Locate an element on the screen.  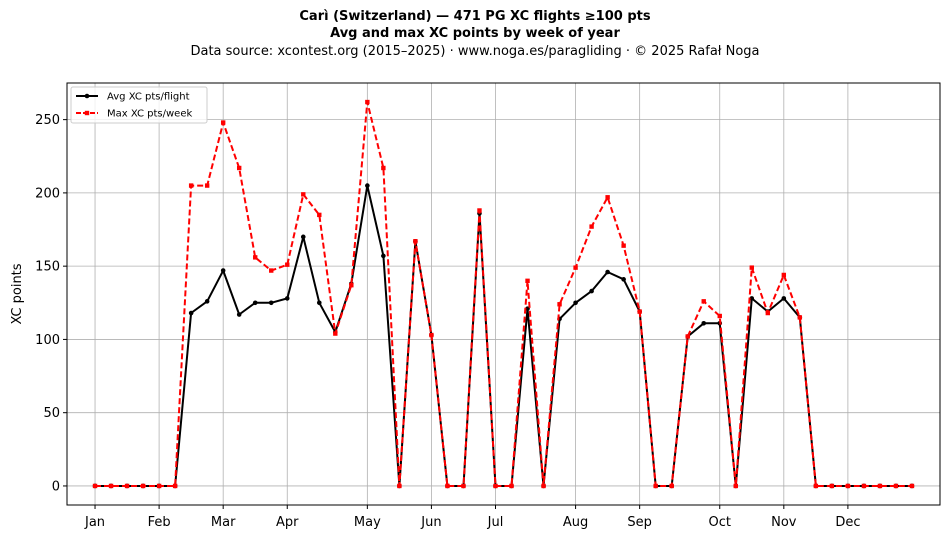
x-tick-label: Sep is located at coordinates (639, 522).